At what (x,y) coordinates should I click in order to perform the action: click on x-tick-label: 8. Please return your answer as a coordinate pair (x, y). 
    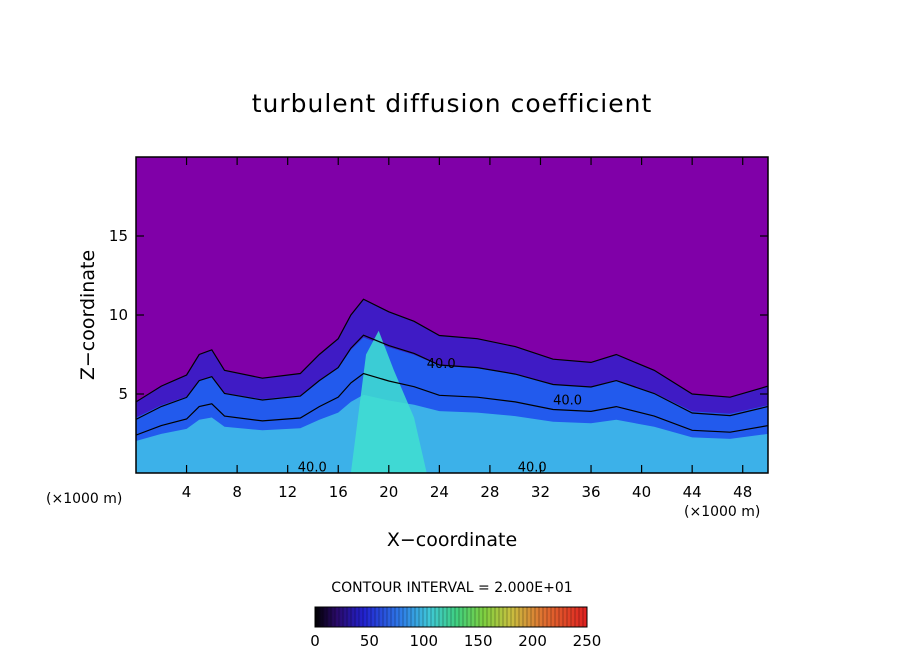
    Looking at the image, I should click on (237, 492).